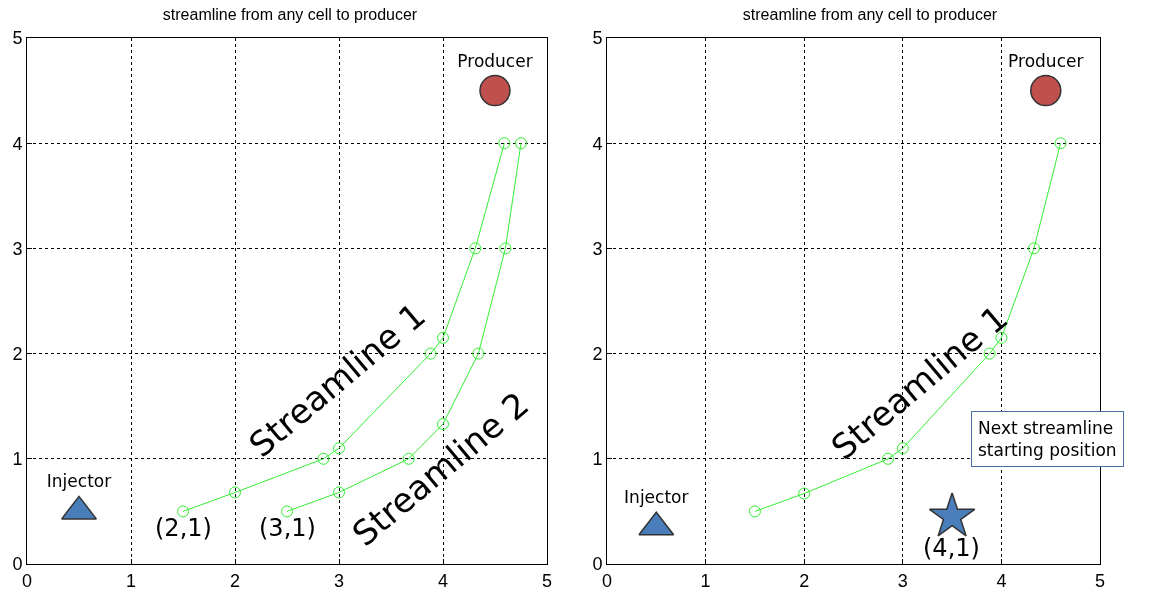 This screenshot has height=595, width=1160. I want to click on annotation: (2,1), so click(183, 528).